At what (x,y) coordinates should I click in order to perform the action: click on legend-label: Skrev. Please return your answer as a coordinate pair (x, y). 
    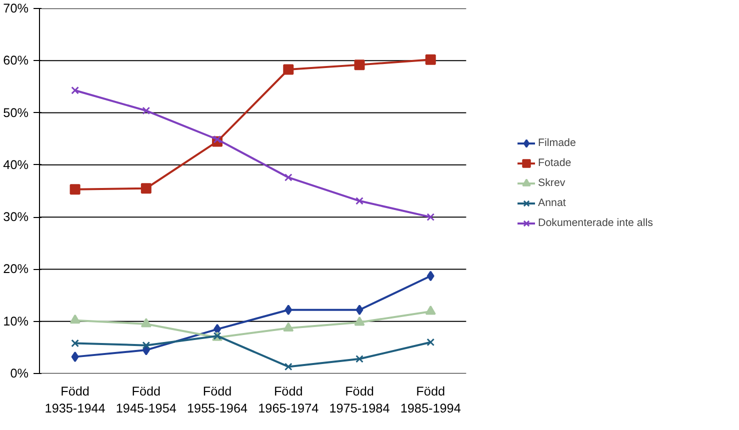
    Looking at the image, I should click on (552, 183).